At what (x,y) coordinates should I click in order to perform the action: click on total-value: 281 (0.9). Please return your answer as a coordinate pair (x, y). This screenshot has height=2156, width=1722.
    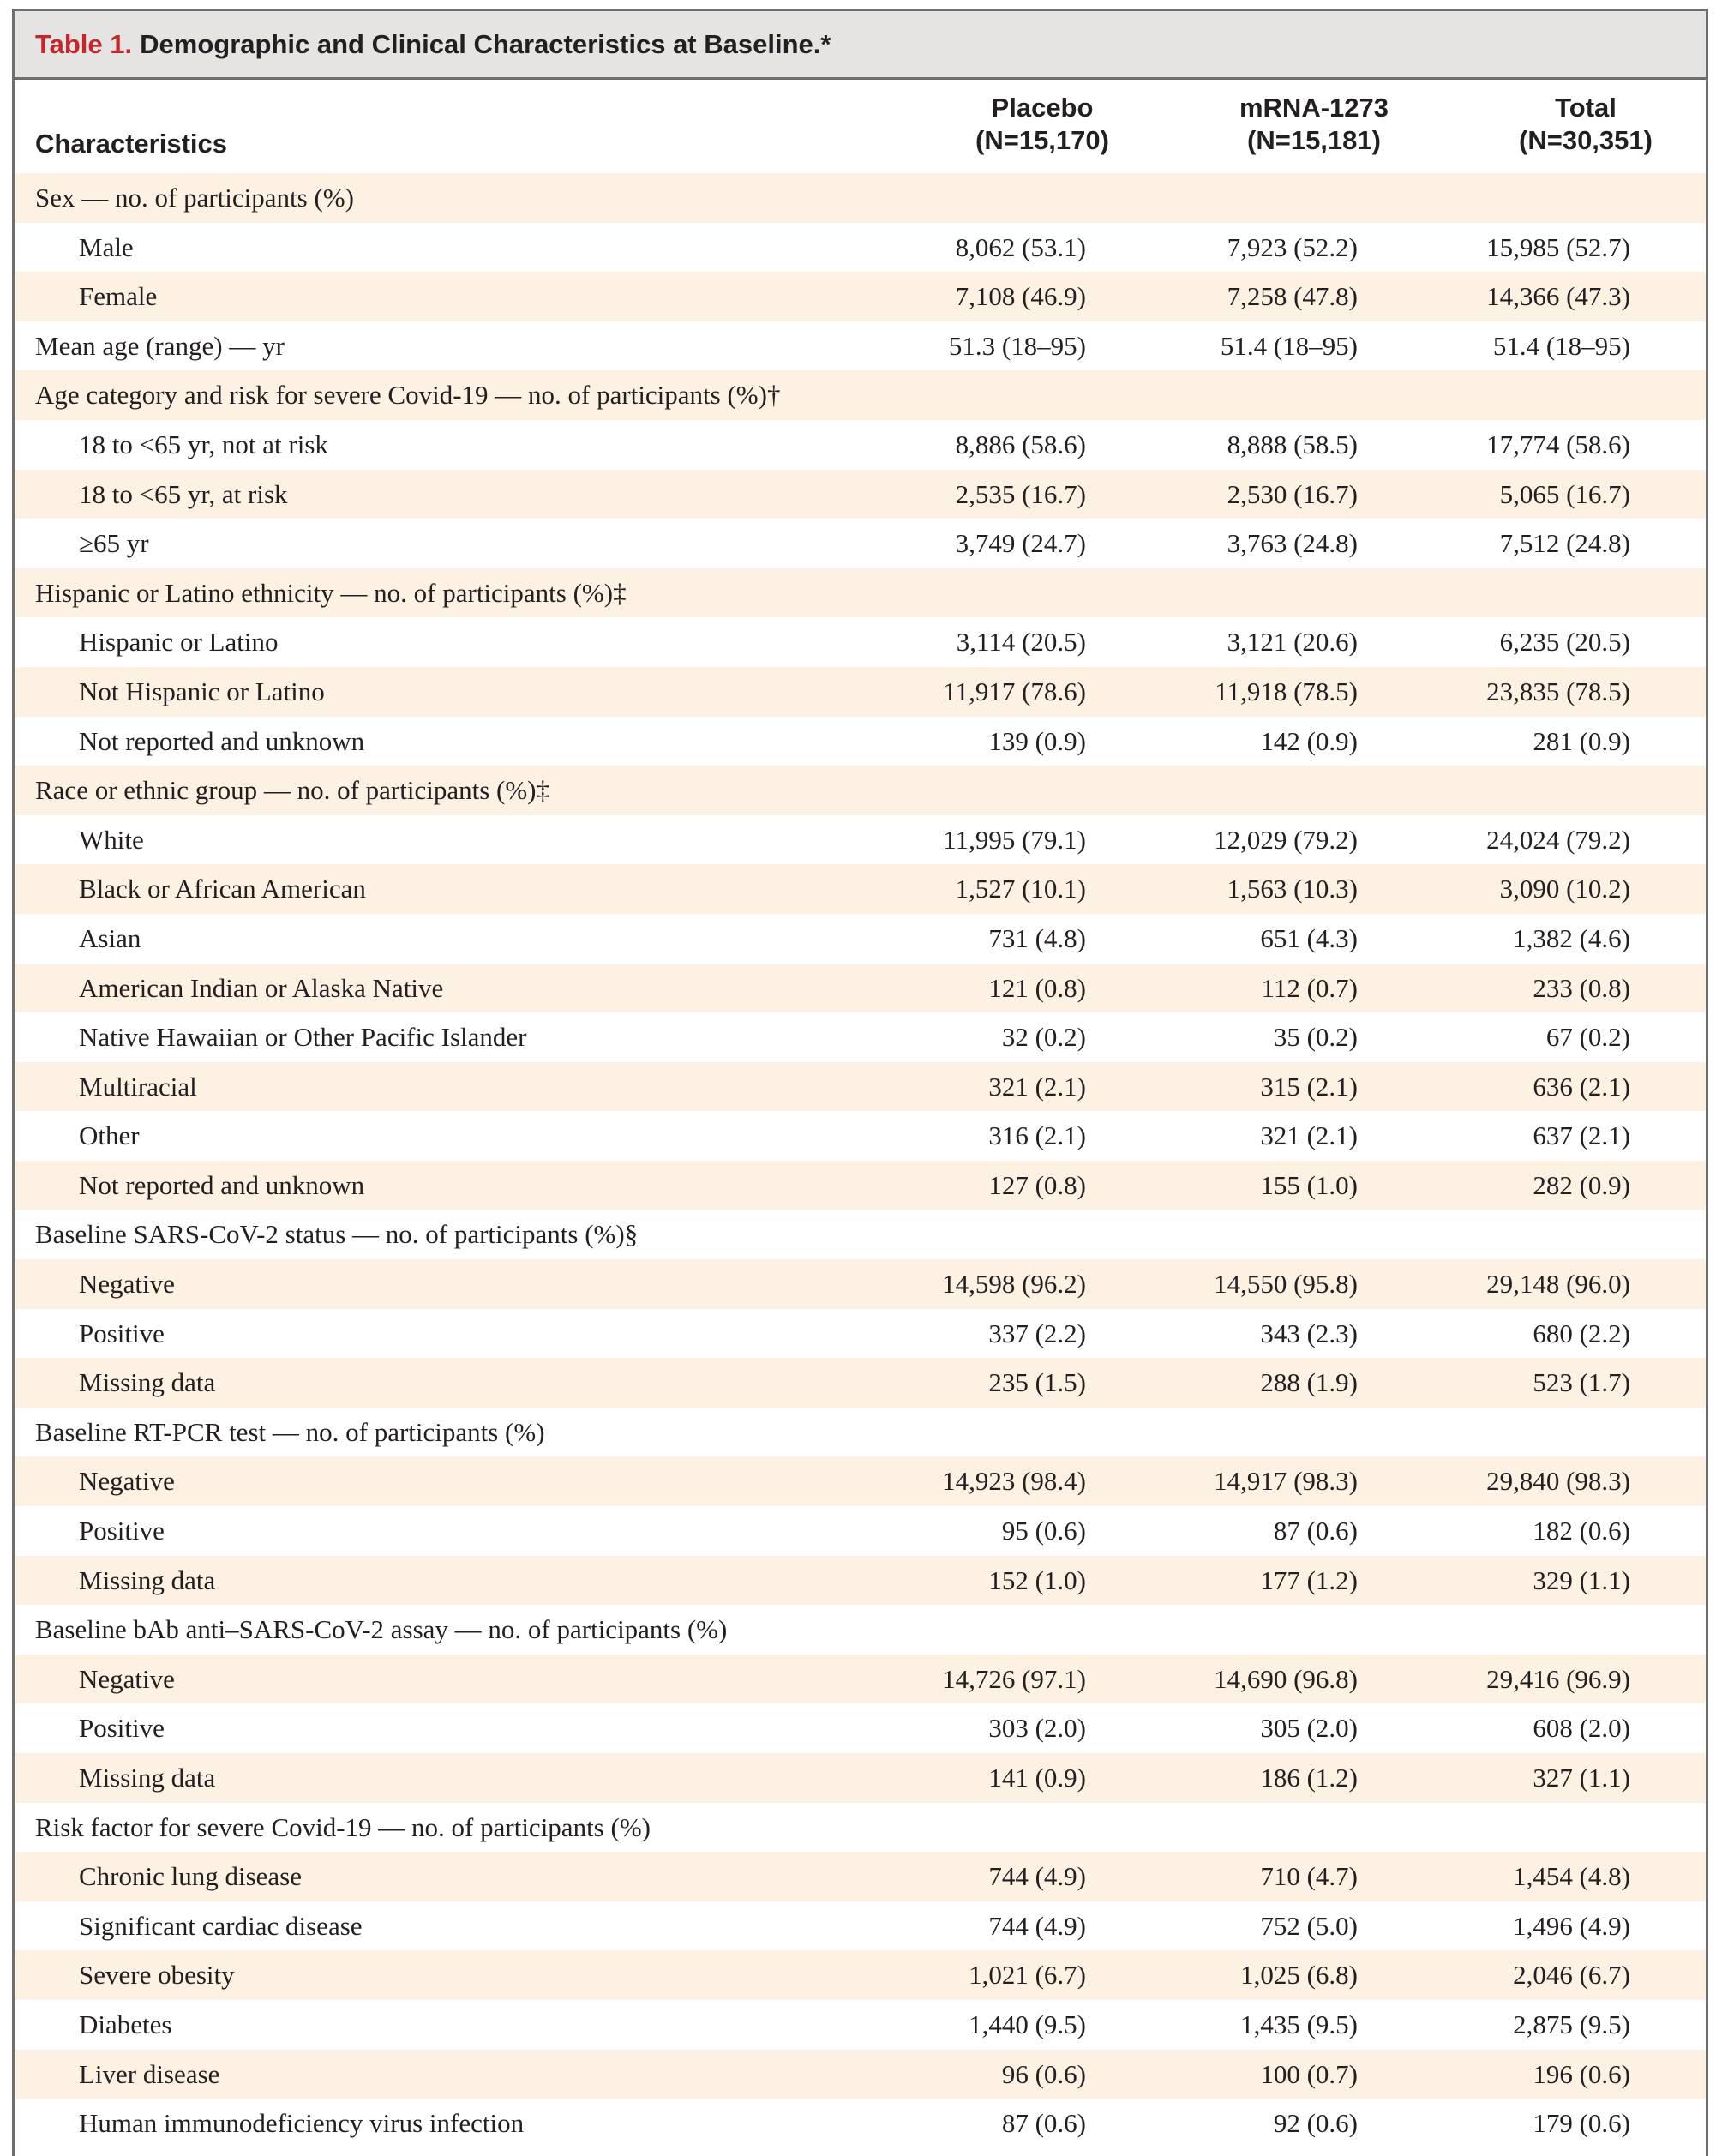
    Looking at the image, I should click on (1581, 740).